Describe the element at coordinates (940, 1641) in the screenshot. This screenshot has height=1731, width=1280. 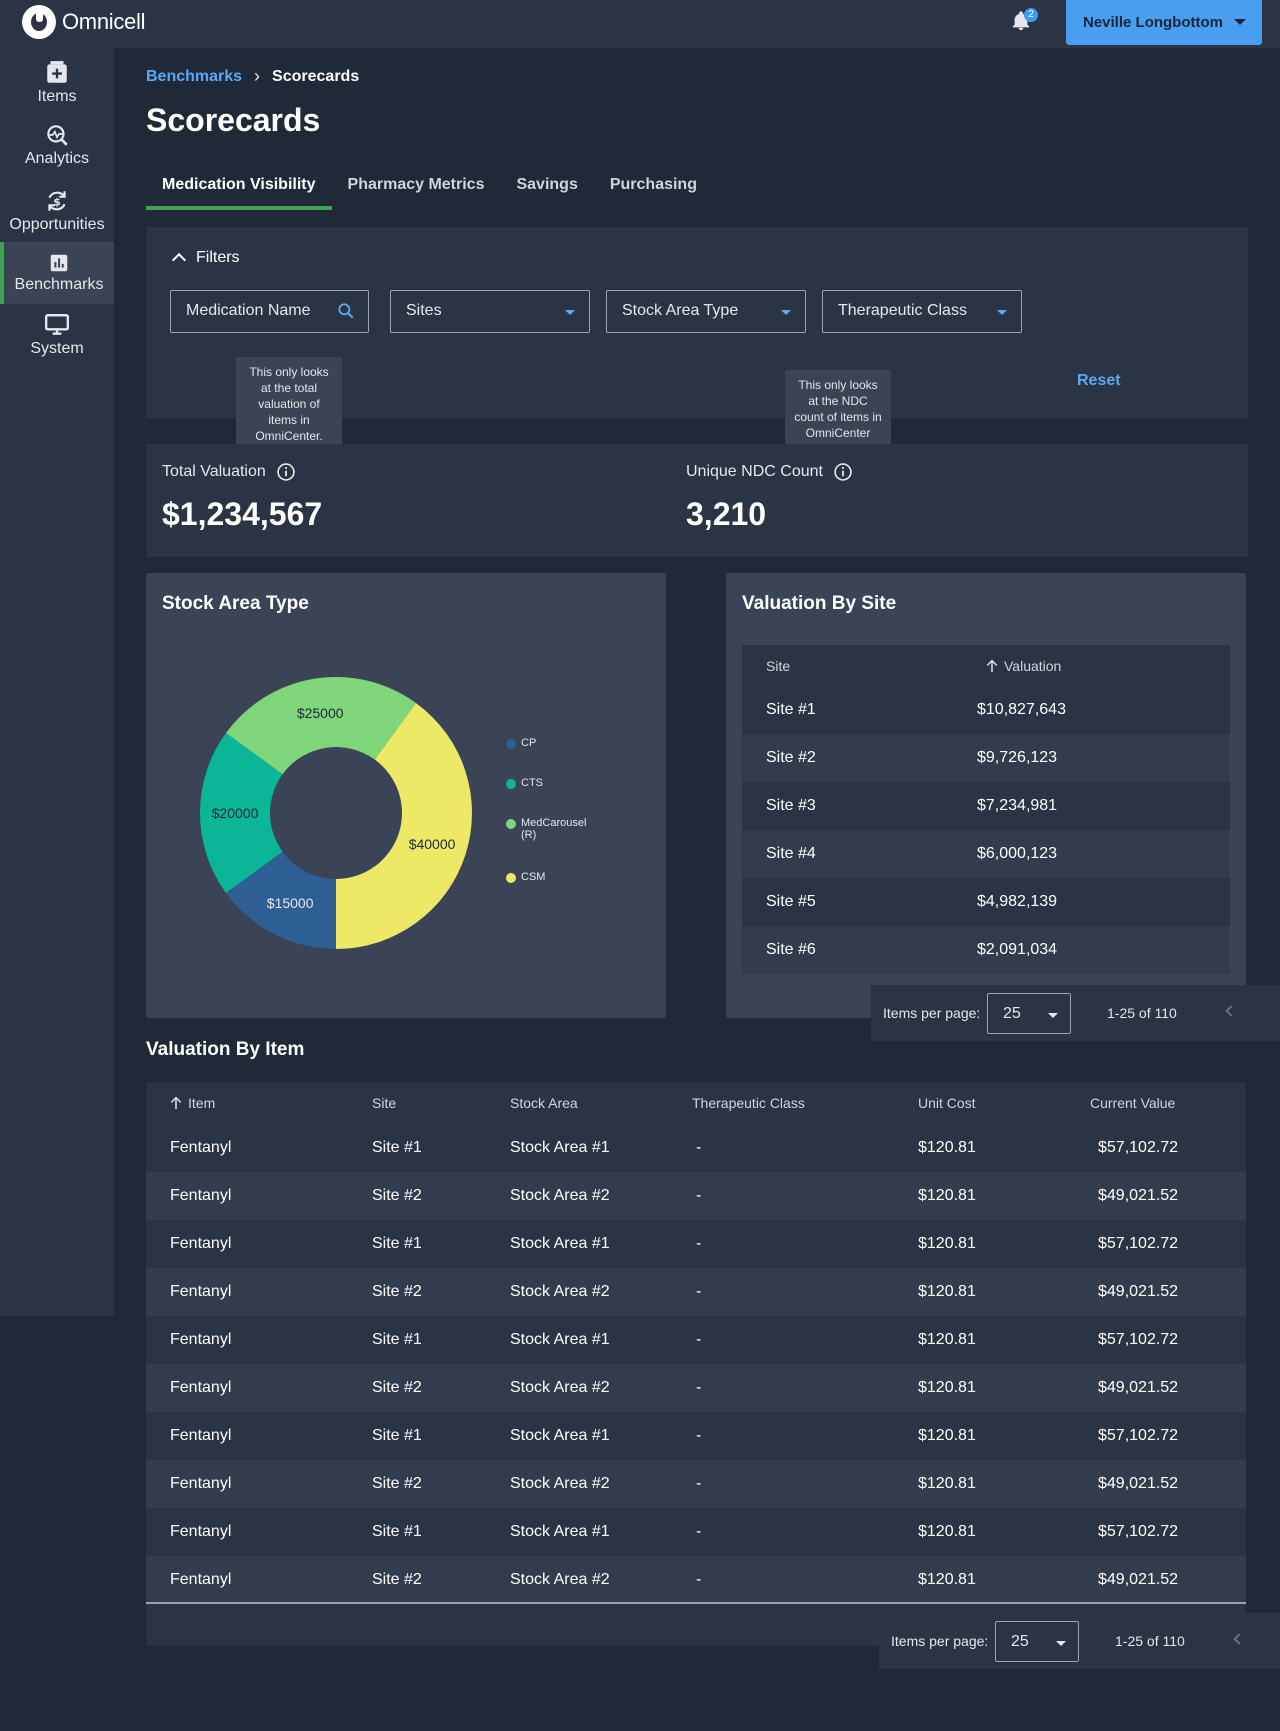
I see `items-per-page-label: Items per page:` at that location.